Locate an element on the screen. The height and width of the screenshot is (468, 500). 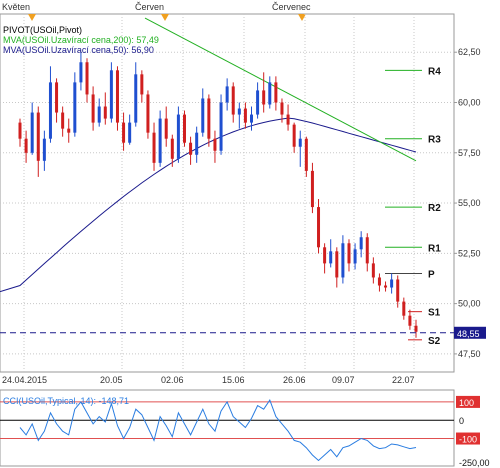
pivot-level-label: S2 is located at coordinates (434, 341).